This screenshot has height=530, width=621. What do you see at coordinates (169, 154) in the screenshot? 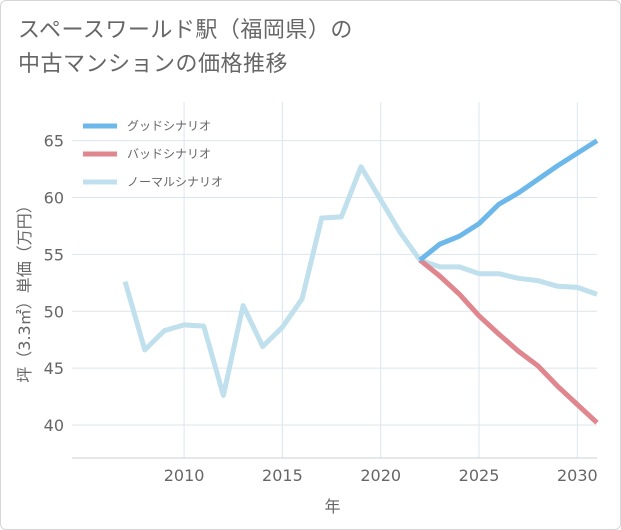
I see `legend-label-1: バッドシナリオ` at bounding box center [169, 154].